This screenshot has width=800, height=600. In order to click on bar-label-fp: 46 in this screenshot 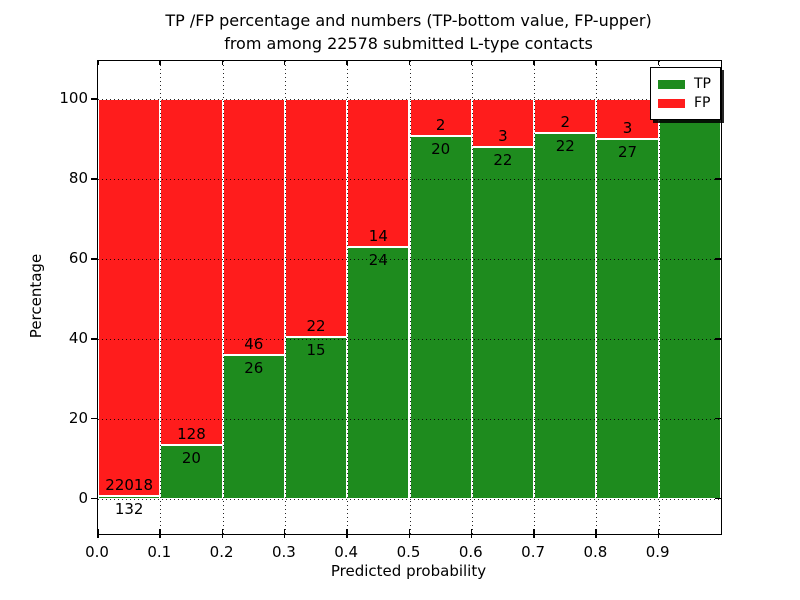, I will do `click(254, 343)`.